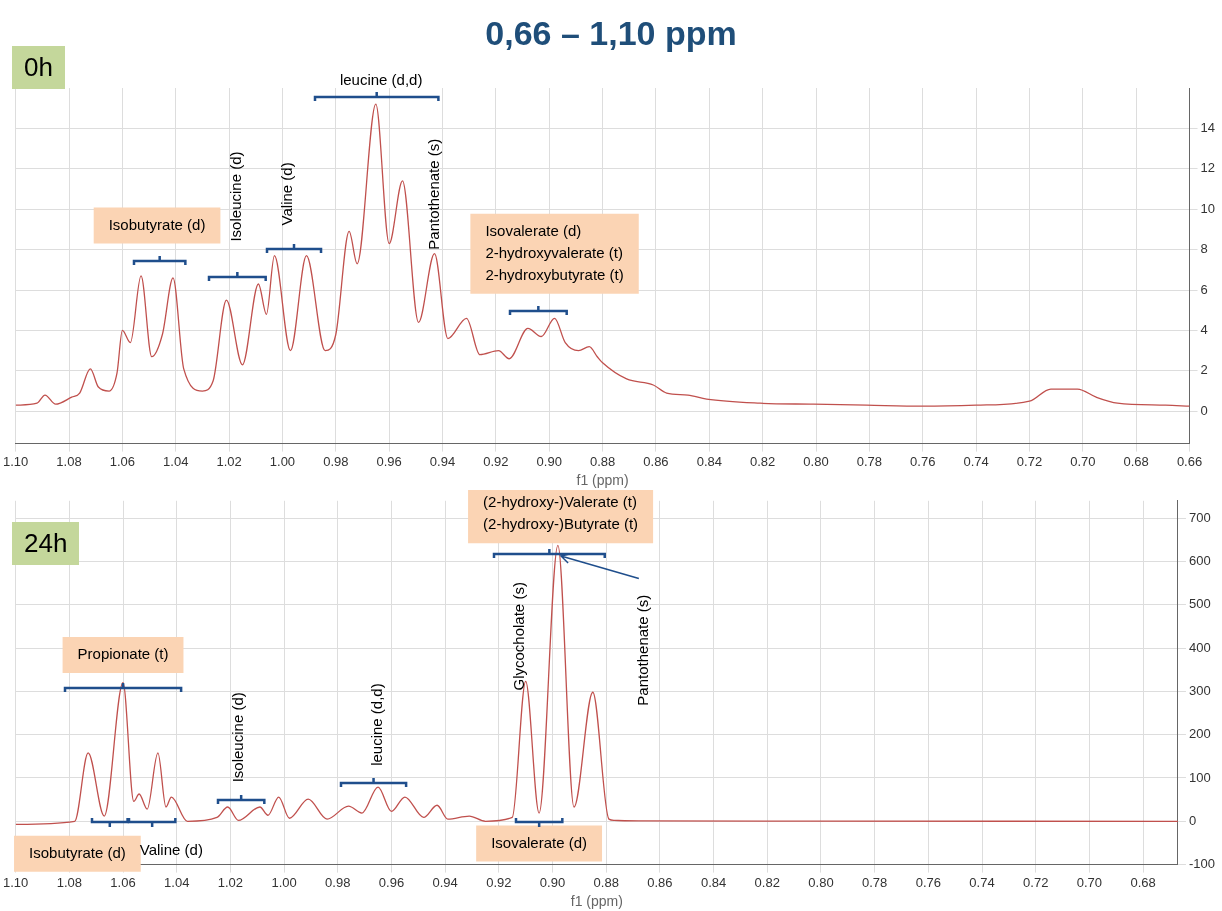 The width and height of the screenshot is (1222, 911). I want to click on y-tick-label: 400, so click(1199, 647).